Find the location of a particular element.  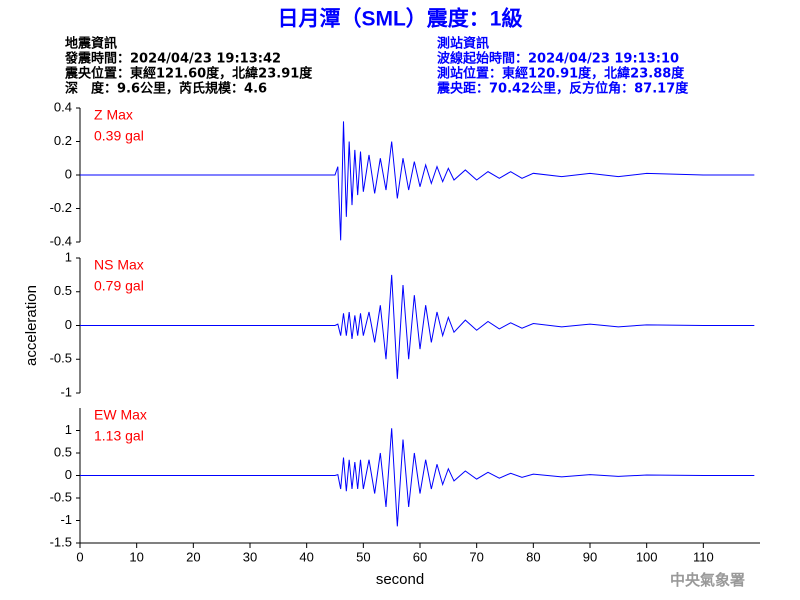

max-annotation: 0.79 gal is located at coordinates (119, 286).